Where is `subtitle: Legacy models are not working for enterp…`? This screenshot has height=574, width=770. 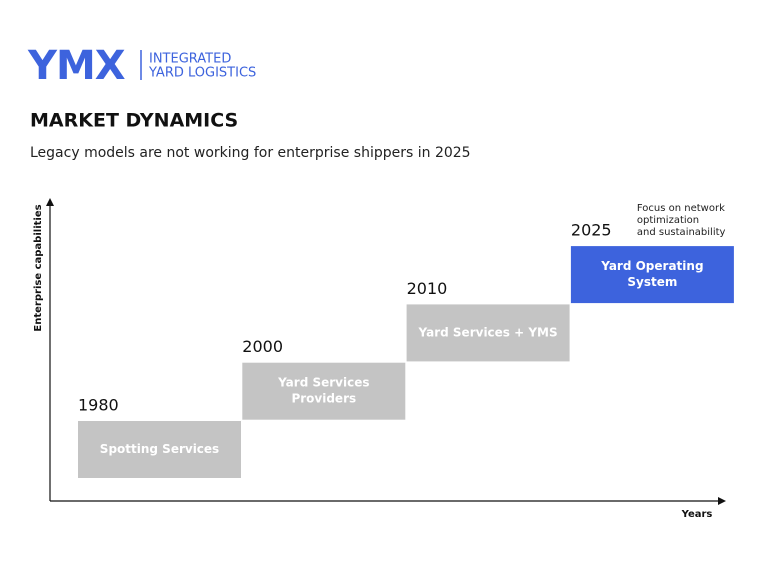 subtitle: Legacy models are not working for enterp… is located at coordinates (250, 153).